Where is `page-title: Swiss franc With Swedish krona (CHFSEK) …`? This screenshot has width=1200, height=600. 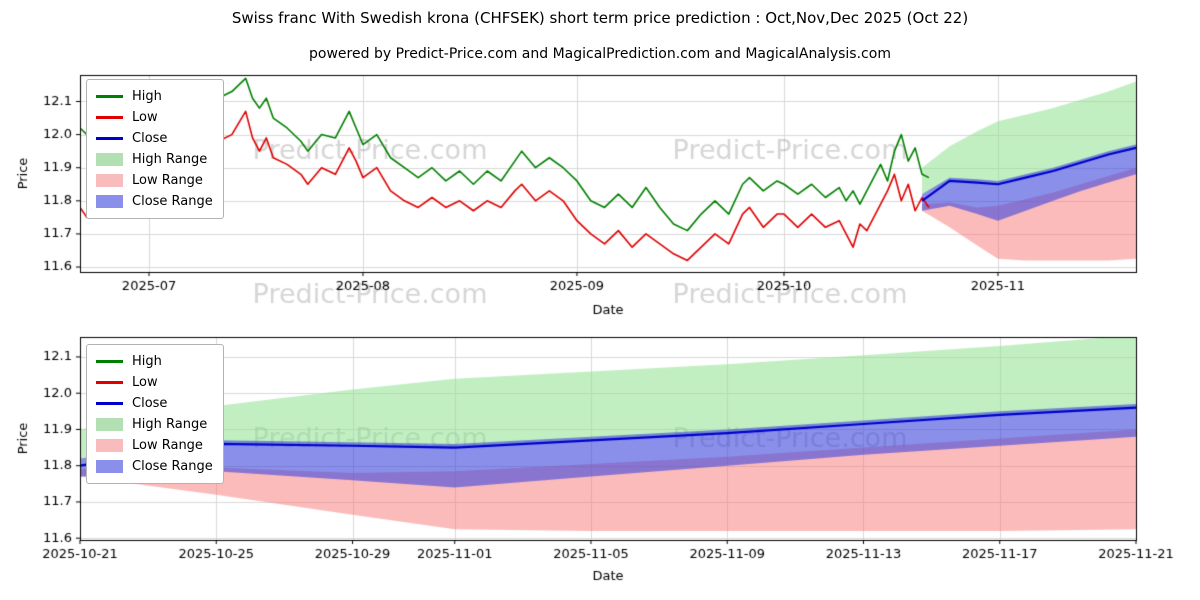 page-title: Swiss franc With Swedish krona (CHFSEK) … is located at coordinates (600, 18).